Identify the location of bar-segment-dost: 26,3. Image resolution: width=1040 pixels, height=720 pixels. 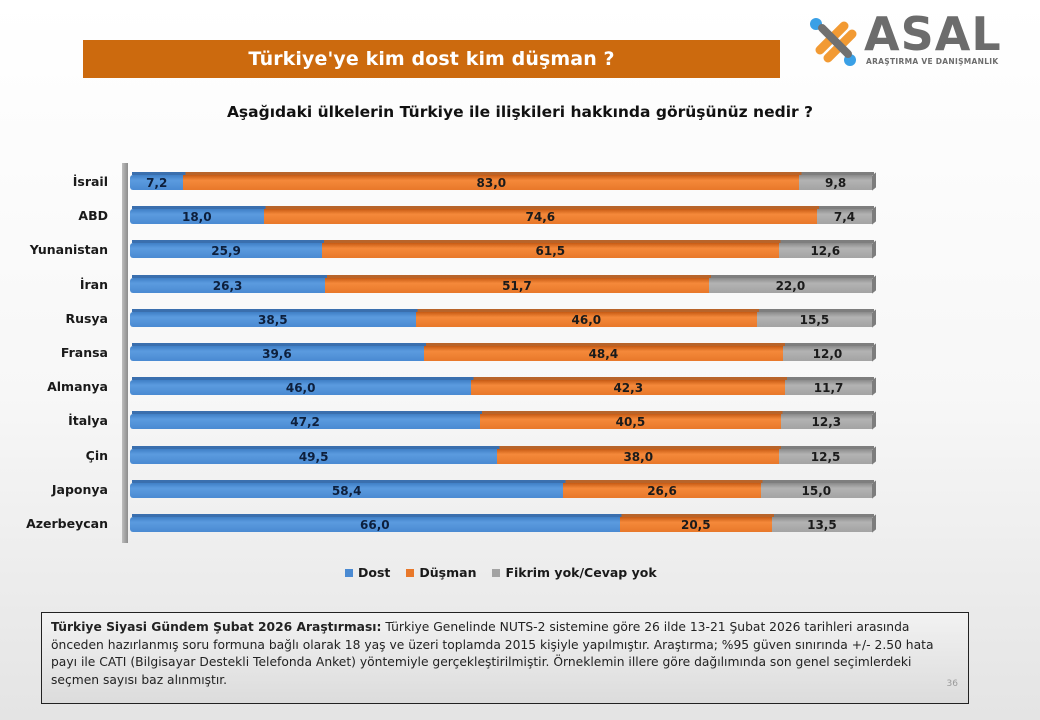
(228, 285).